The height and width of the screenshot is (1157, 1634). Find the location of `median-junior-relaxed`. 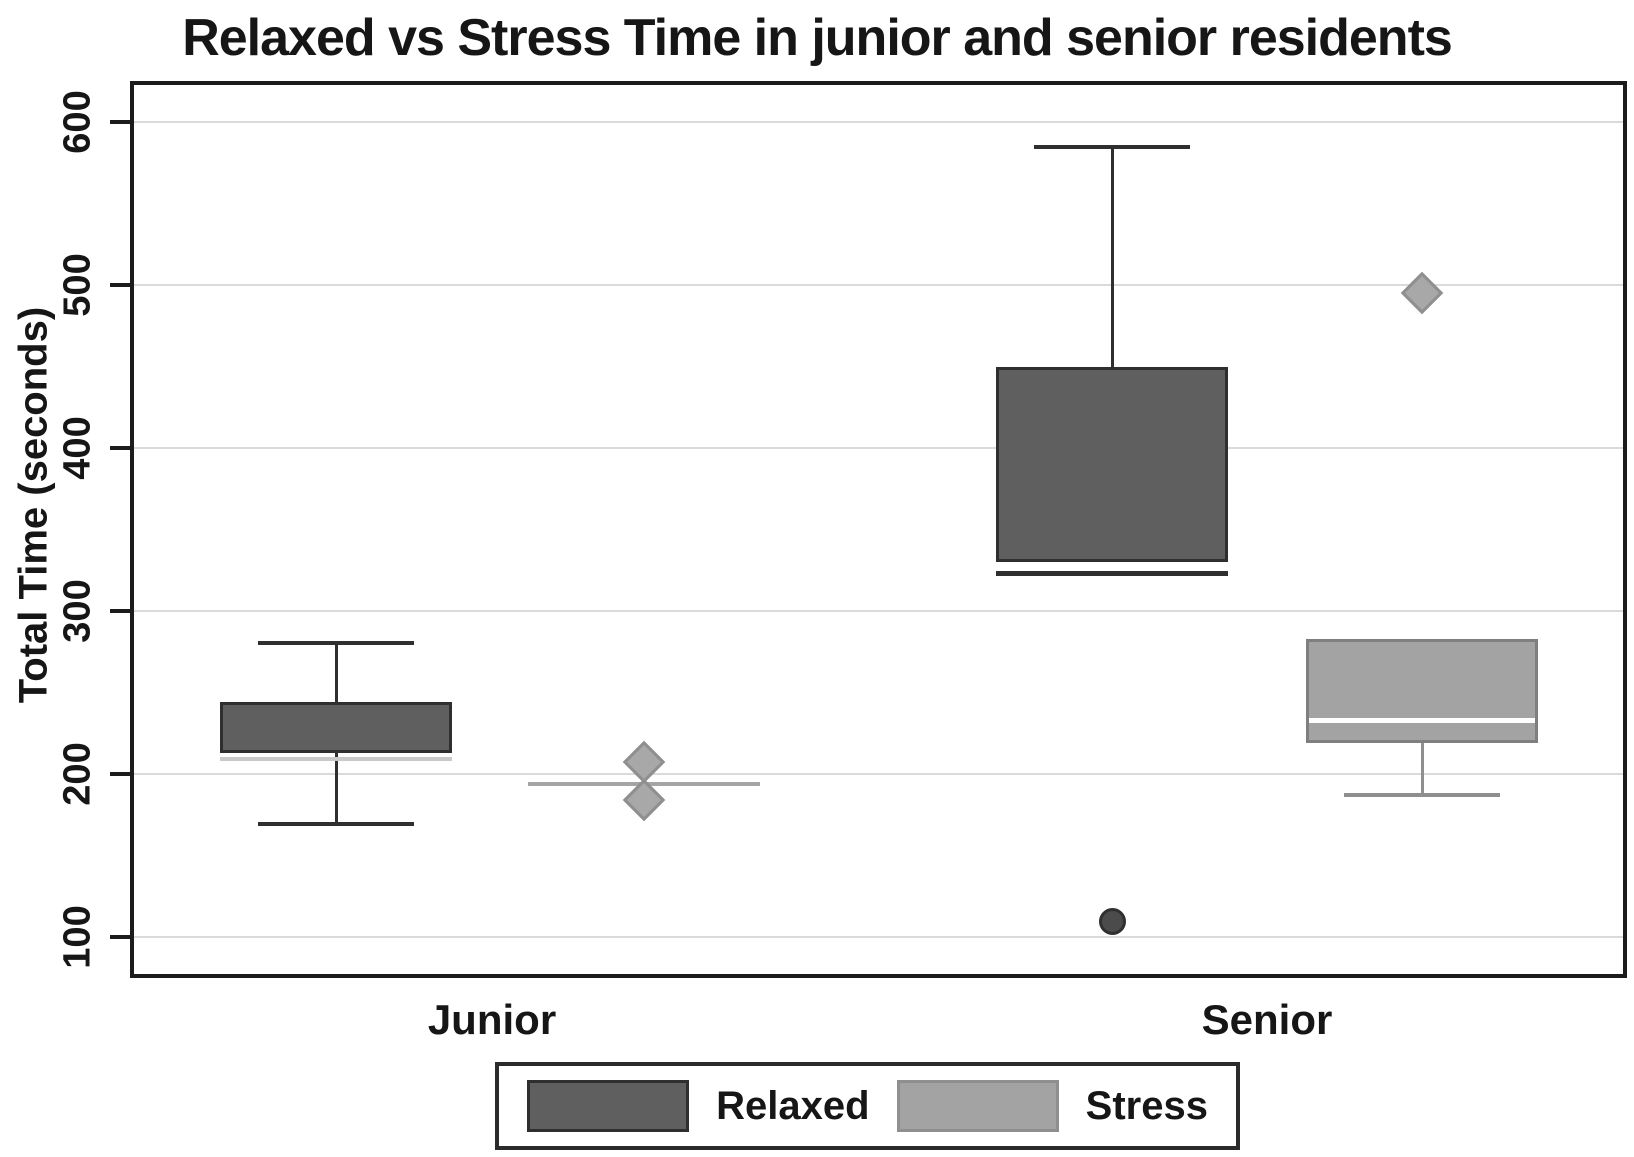

median-junior-relaxed is located at coordinates (336, 759).